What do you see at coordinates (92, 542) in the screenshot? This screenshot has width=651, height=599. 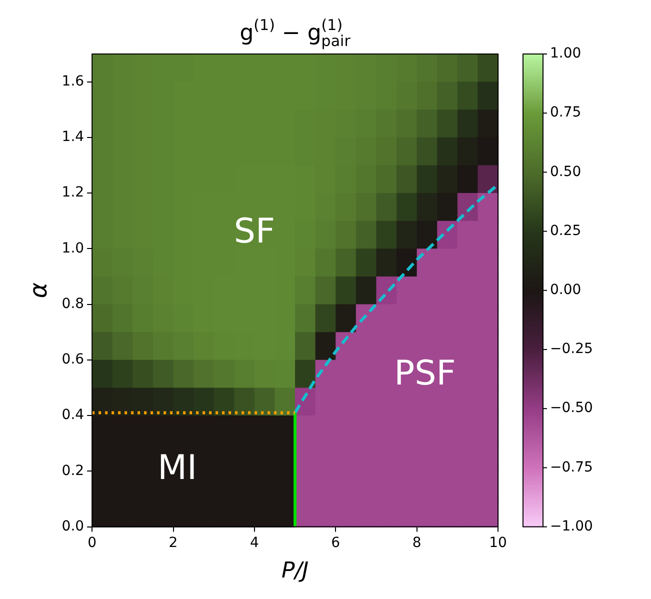 I see `x-tick-label: 0` at bounding box center [92, 542].